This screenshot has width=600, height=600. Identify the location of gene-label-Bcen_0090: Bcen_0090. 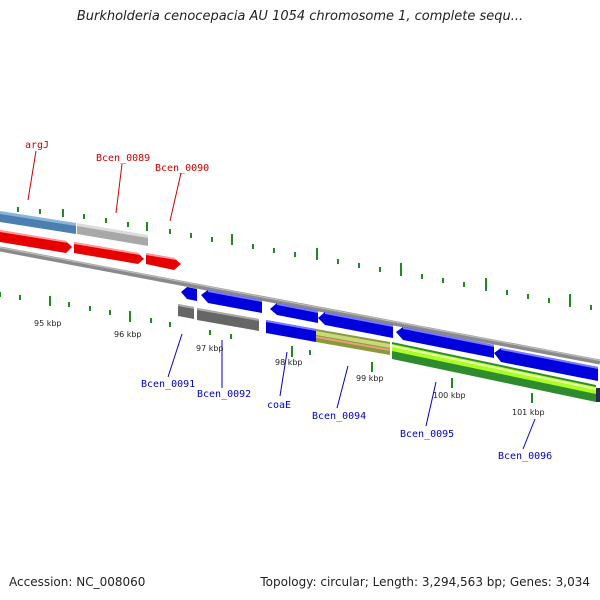
(182, 168).